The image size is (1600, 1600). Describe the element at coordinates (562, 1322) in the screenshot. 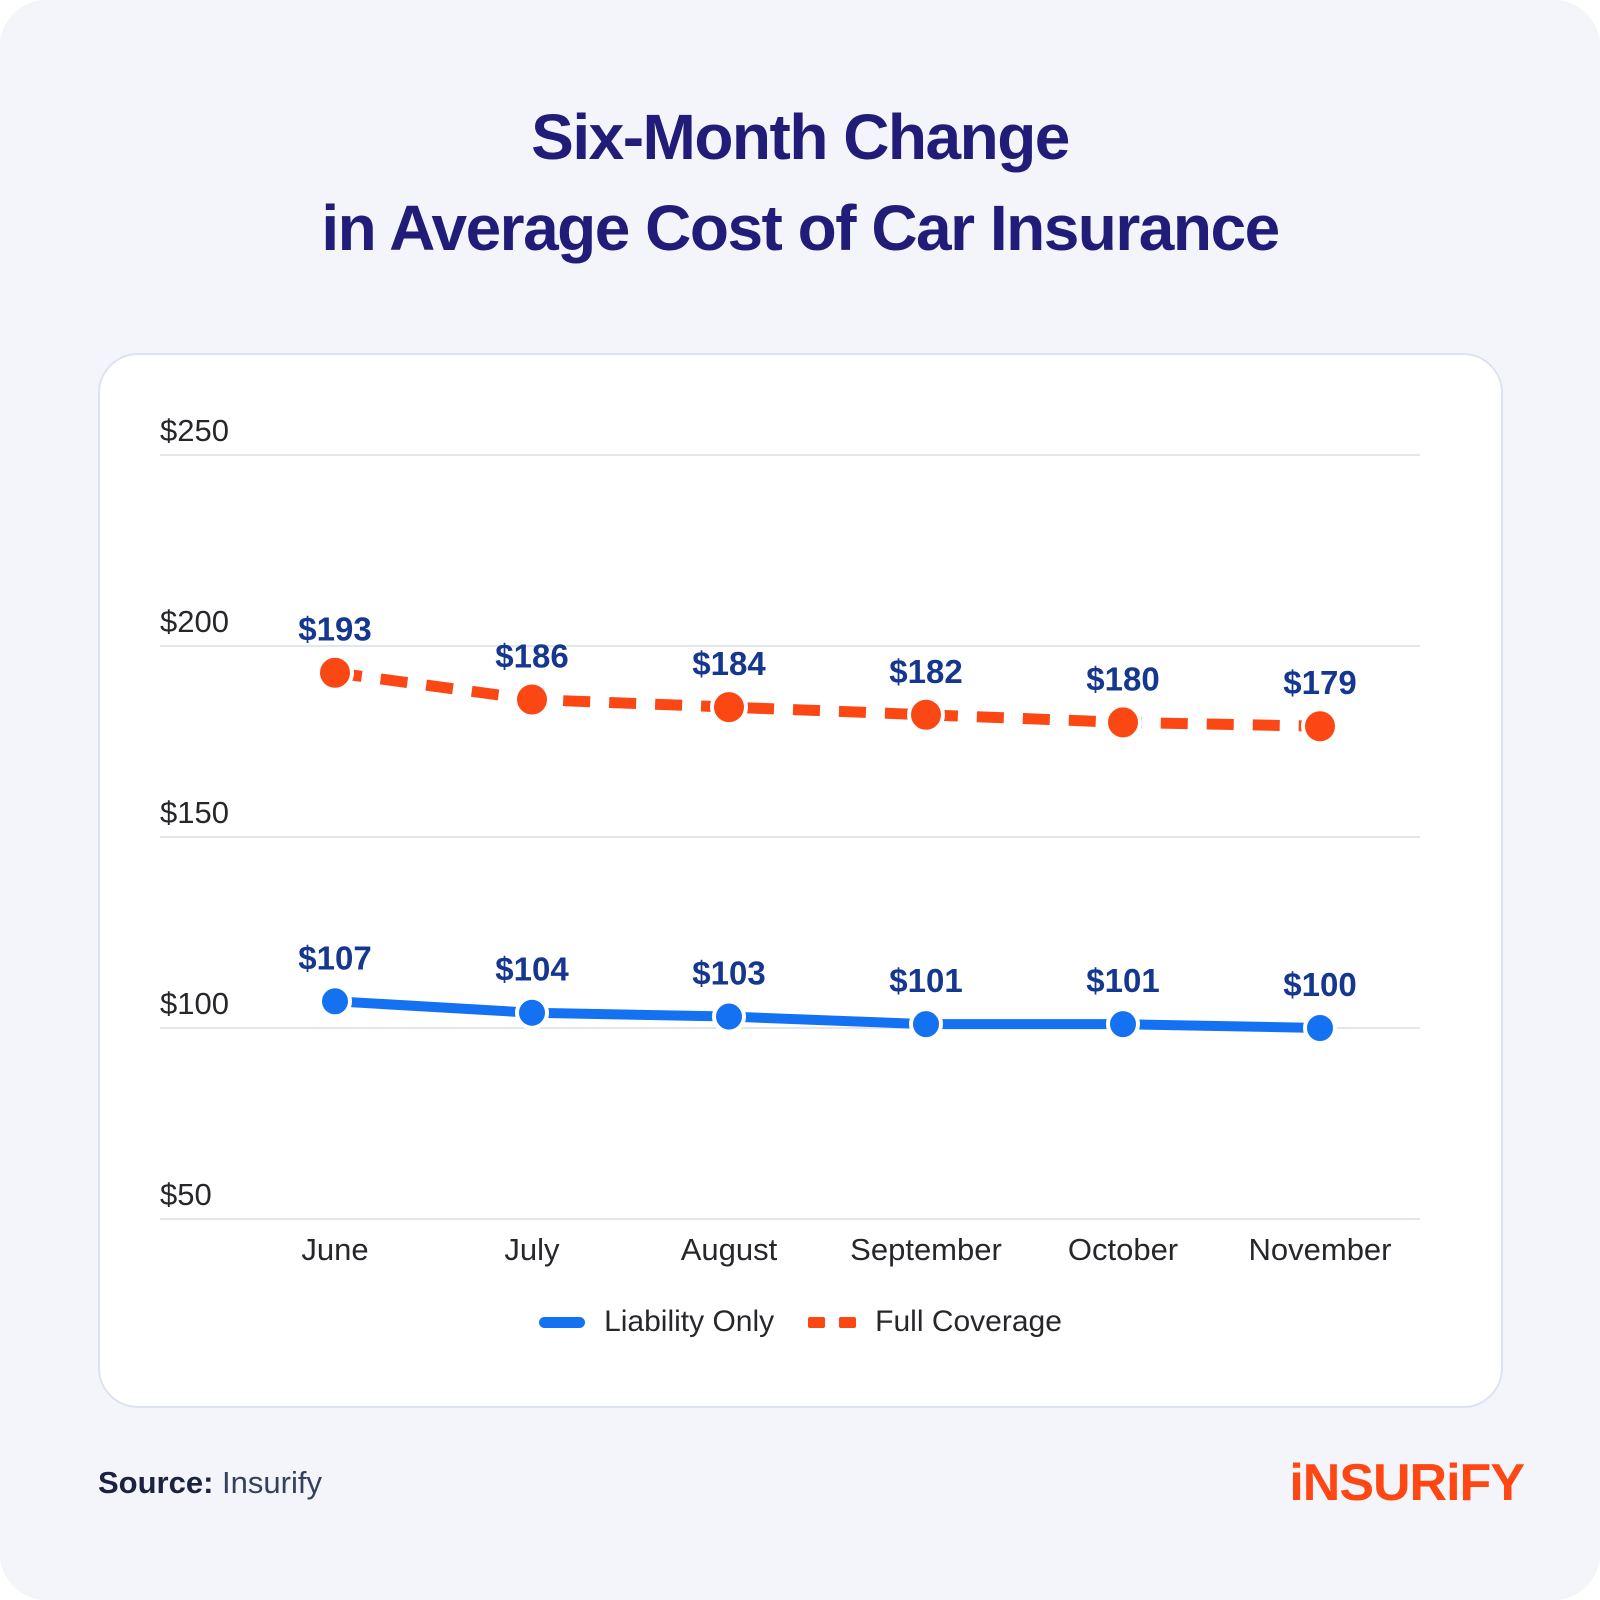

I see `liability-only-swatch` at that location.